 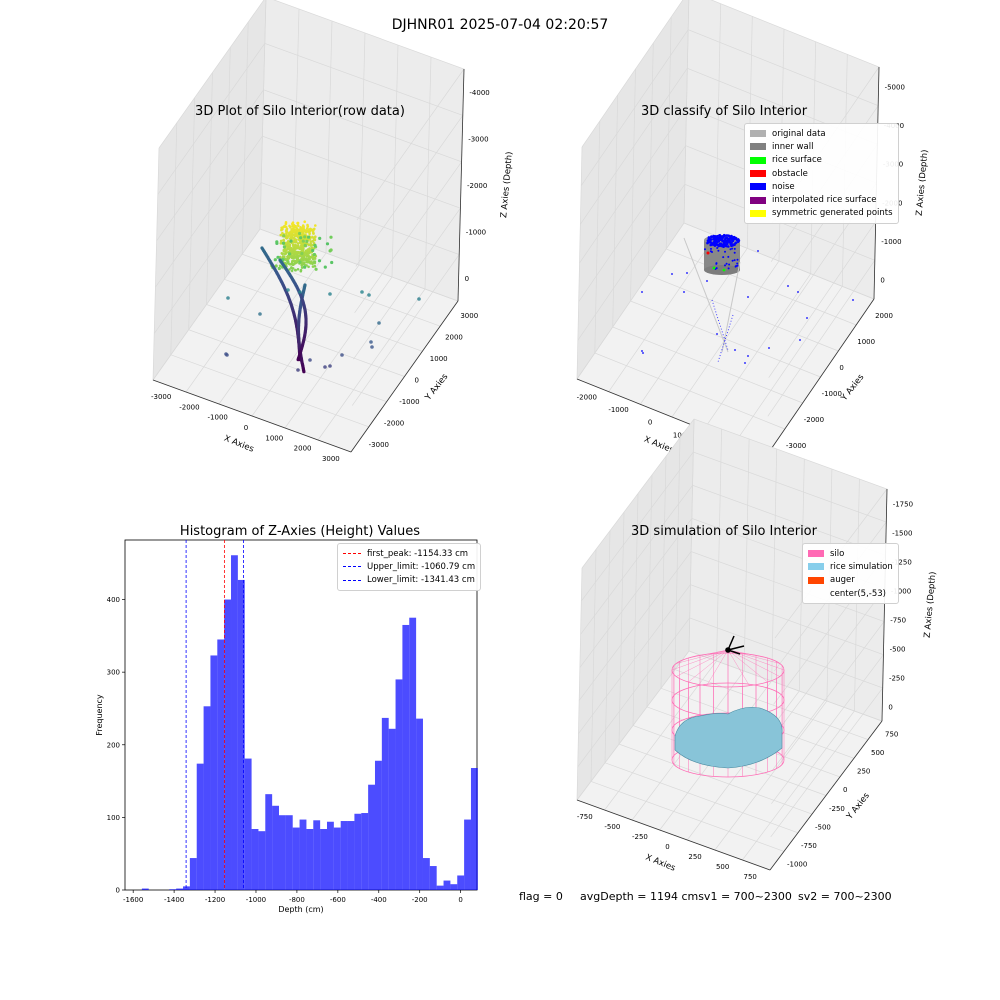 I want to click on inner-wall-bottom, so click(x=722, y=270).